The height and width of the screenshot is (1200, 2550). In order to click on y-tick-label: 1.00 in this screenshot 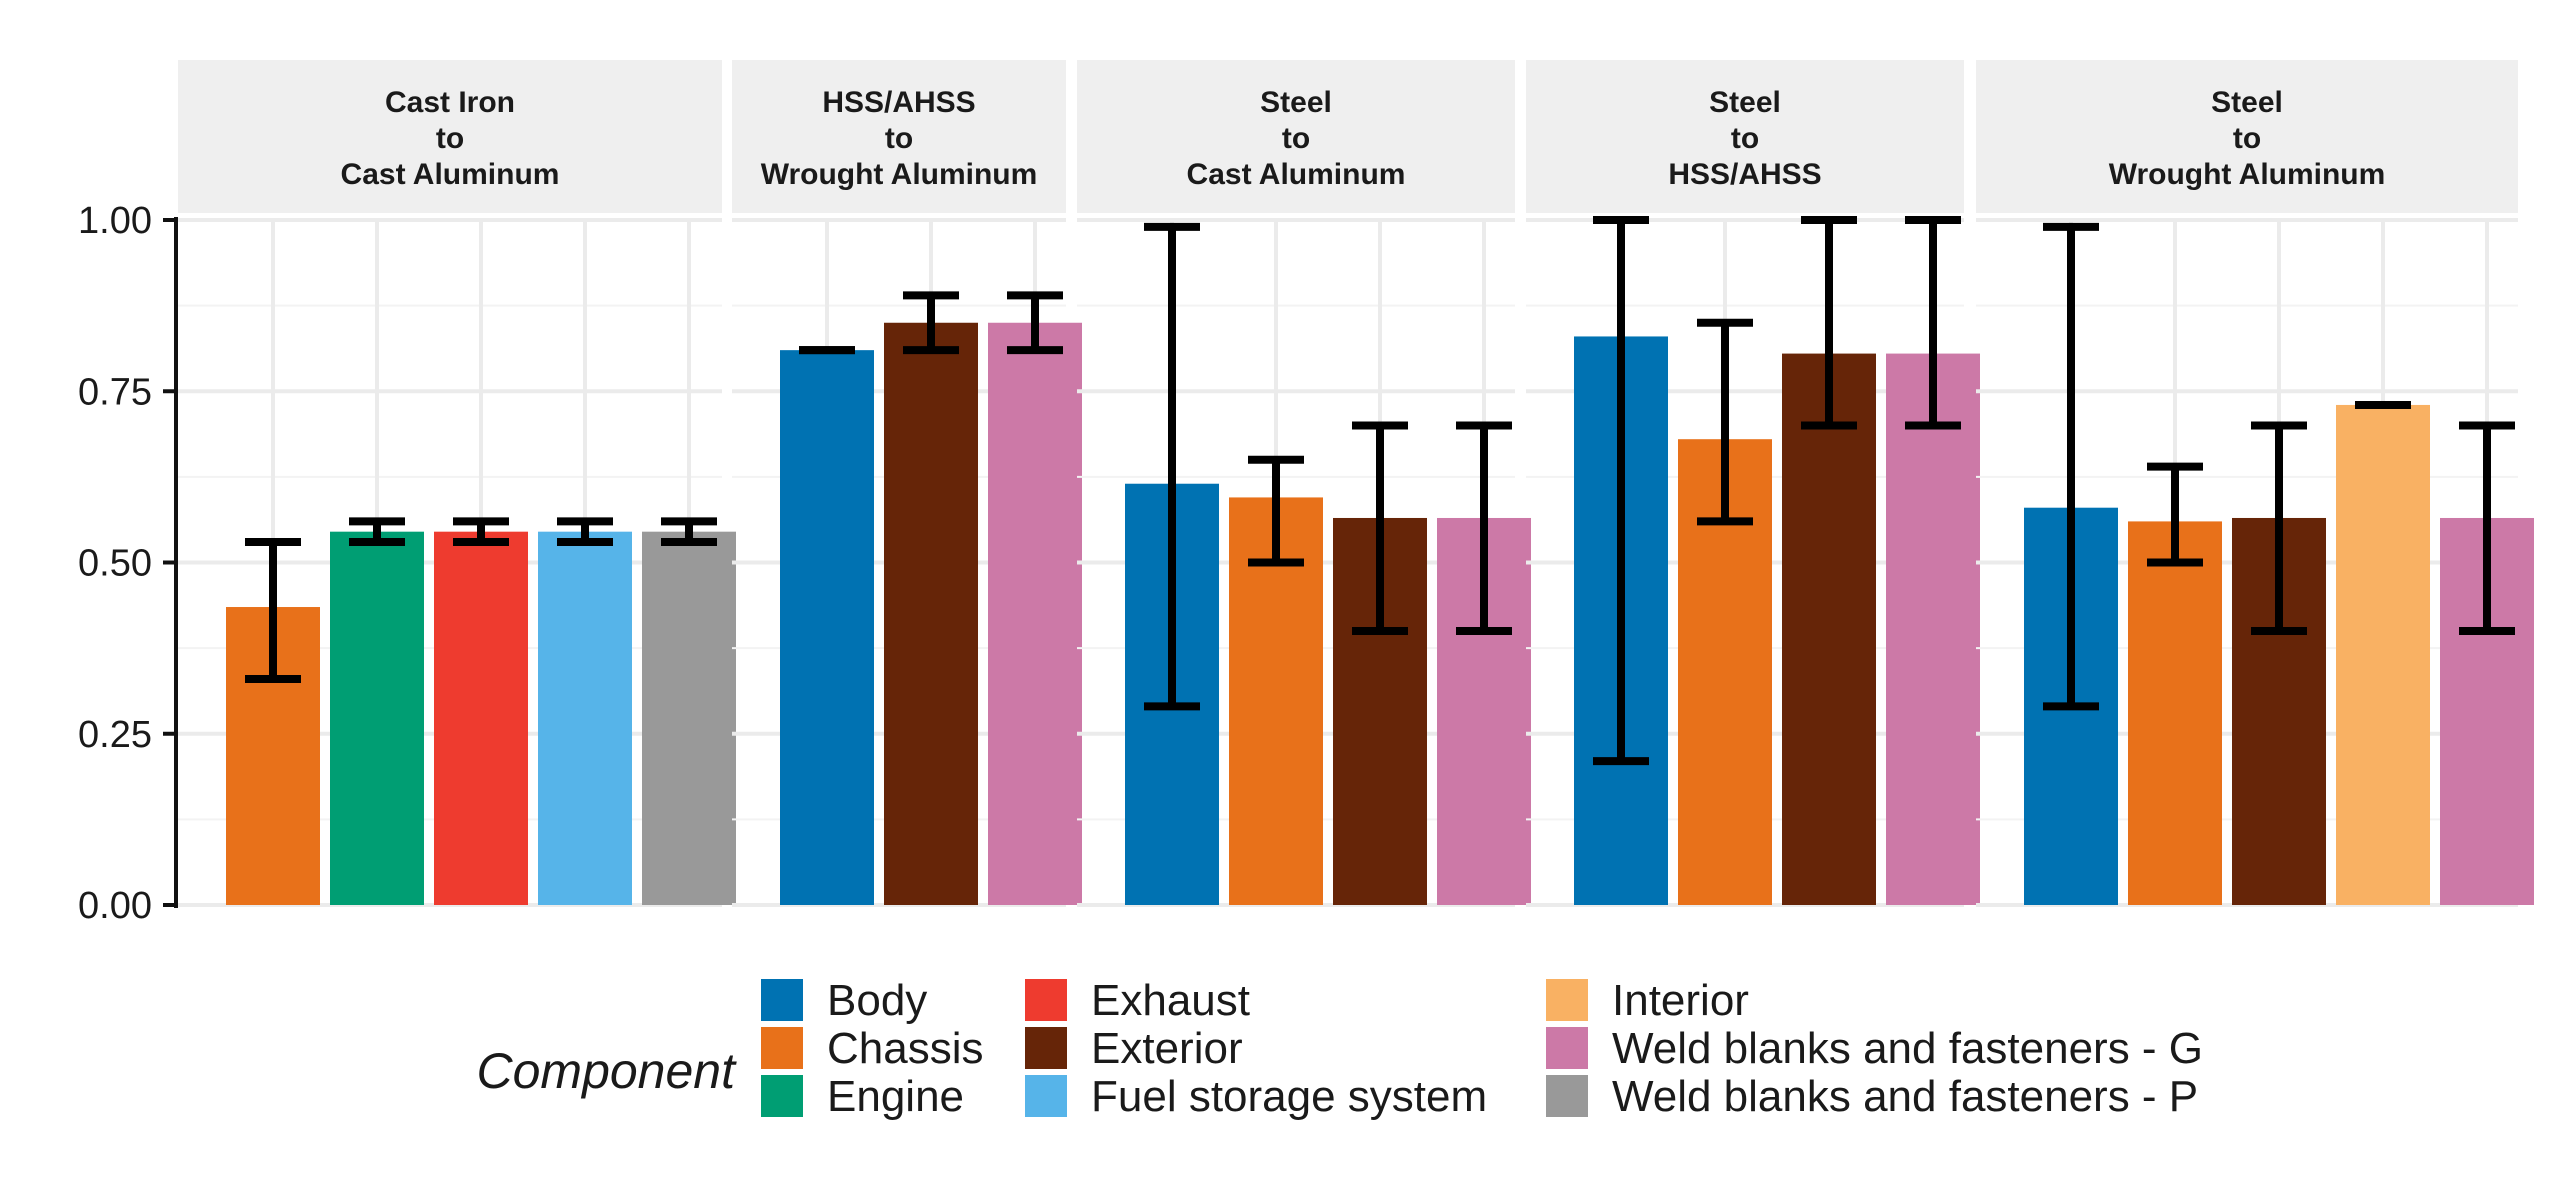, I will do `click(115, 221)`.